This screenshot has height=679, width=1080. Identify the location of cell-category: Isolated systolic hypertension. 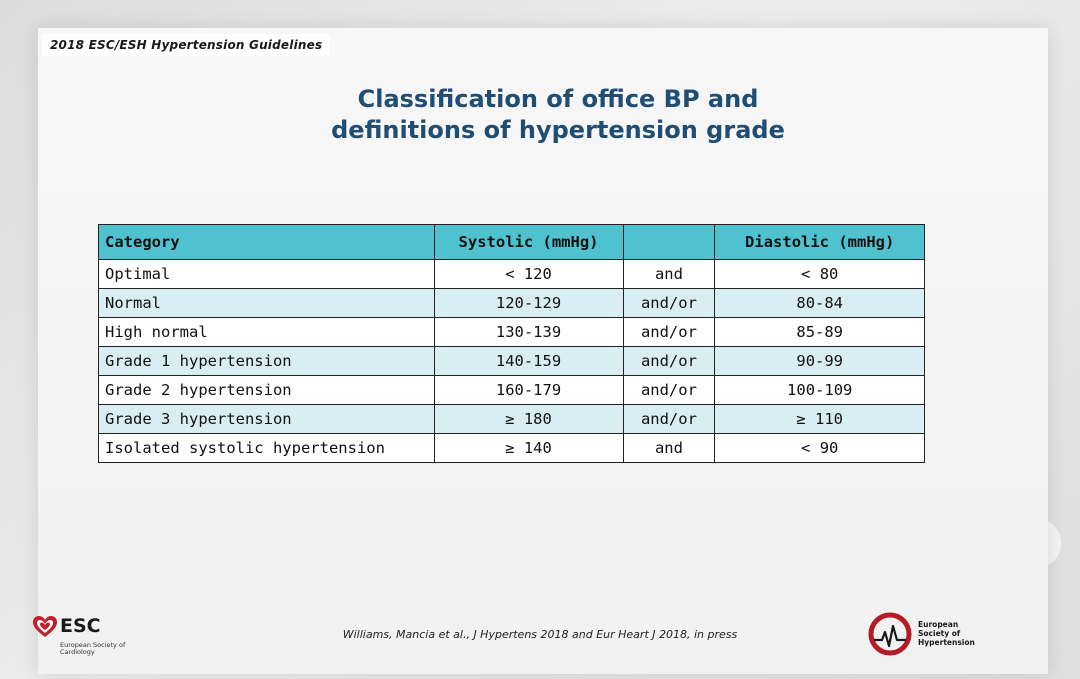
(266, 448).